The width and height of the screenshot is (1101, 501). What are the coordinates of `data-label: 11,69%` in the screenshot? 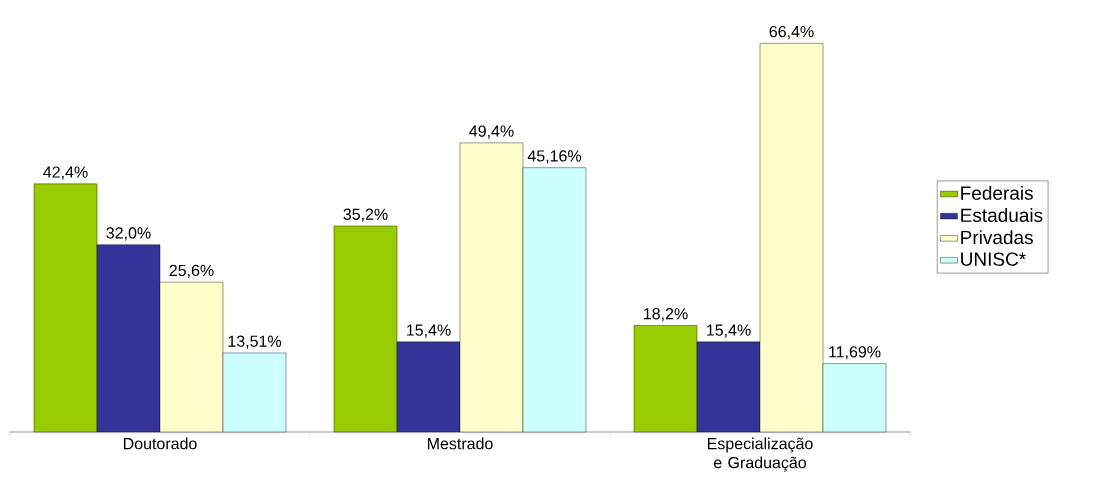 It's located at (855, 353).